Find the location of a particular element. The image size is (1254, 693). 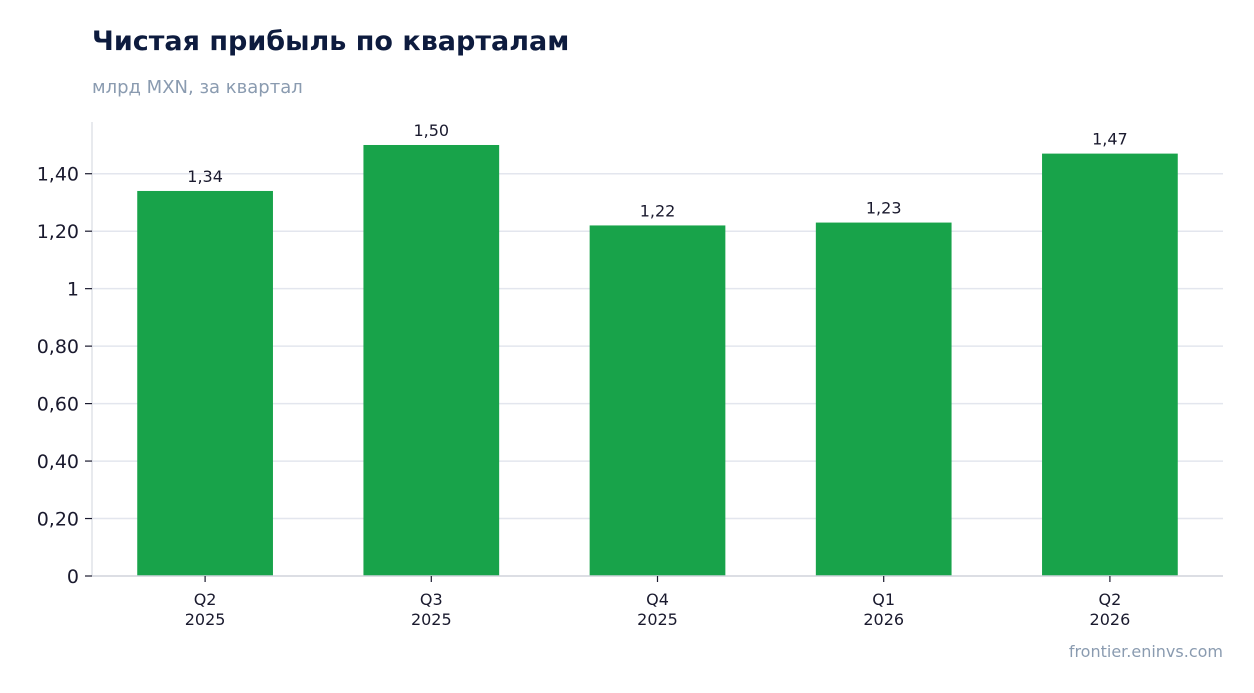

y-tick-label: 1 is located at coordinates (73, 290).